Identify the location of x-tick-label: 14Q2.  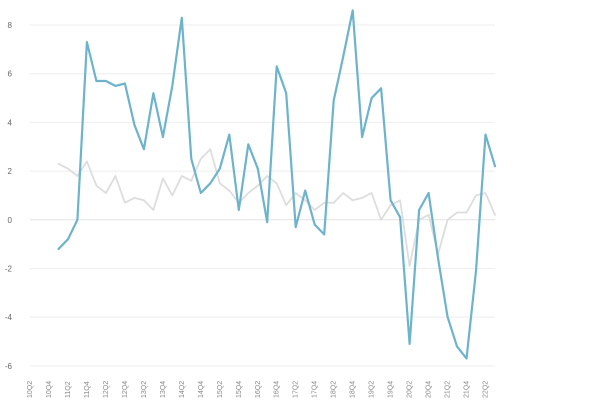
(182, 389).